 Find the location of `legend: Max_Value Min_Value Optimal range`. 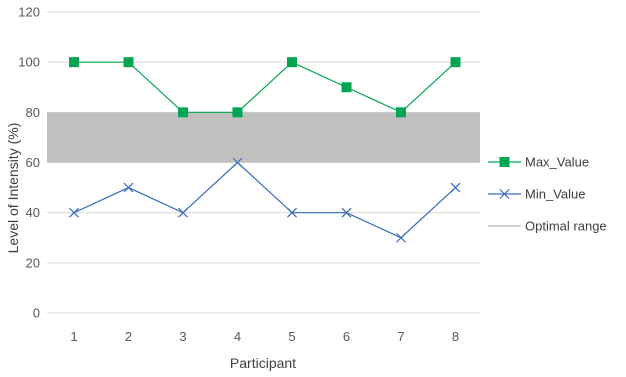

legend: Max_Value Min_Value Optimal range is located at coordinates (547, 194).